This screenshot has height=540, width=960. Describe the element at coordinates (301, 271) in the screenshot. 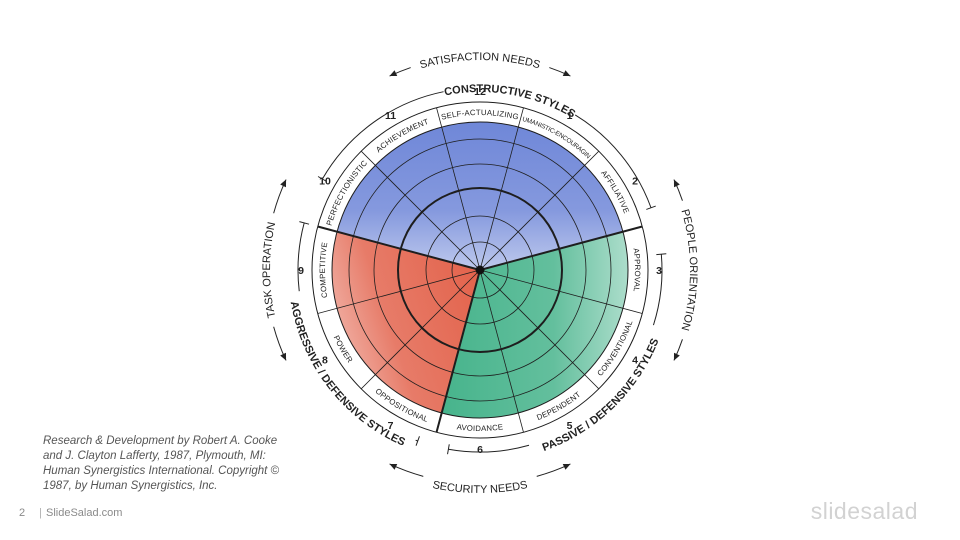

I see `segment-number: 9` at that location.